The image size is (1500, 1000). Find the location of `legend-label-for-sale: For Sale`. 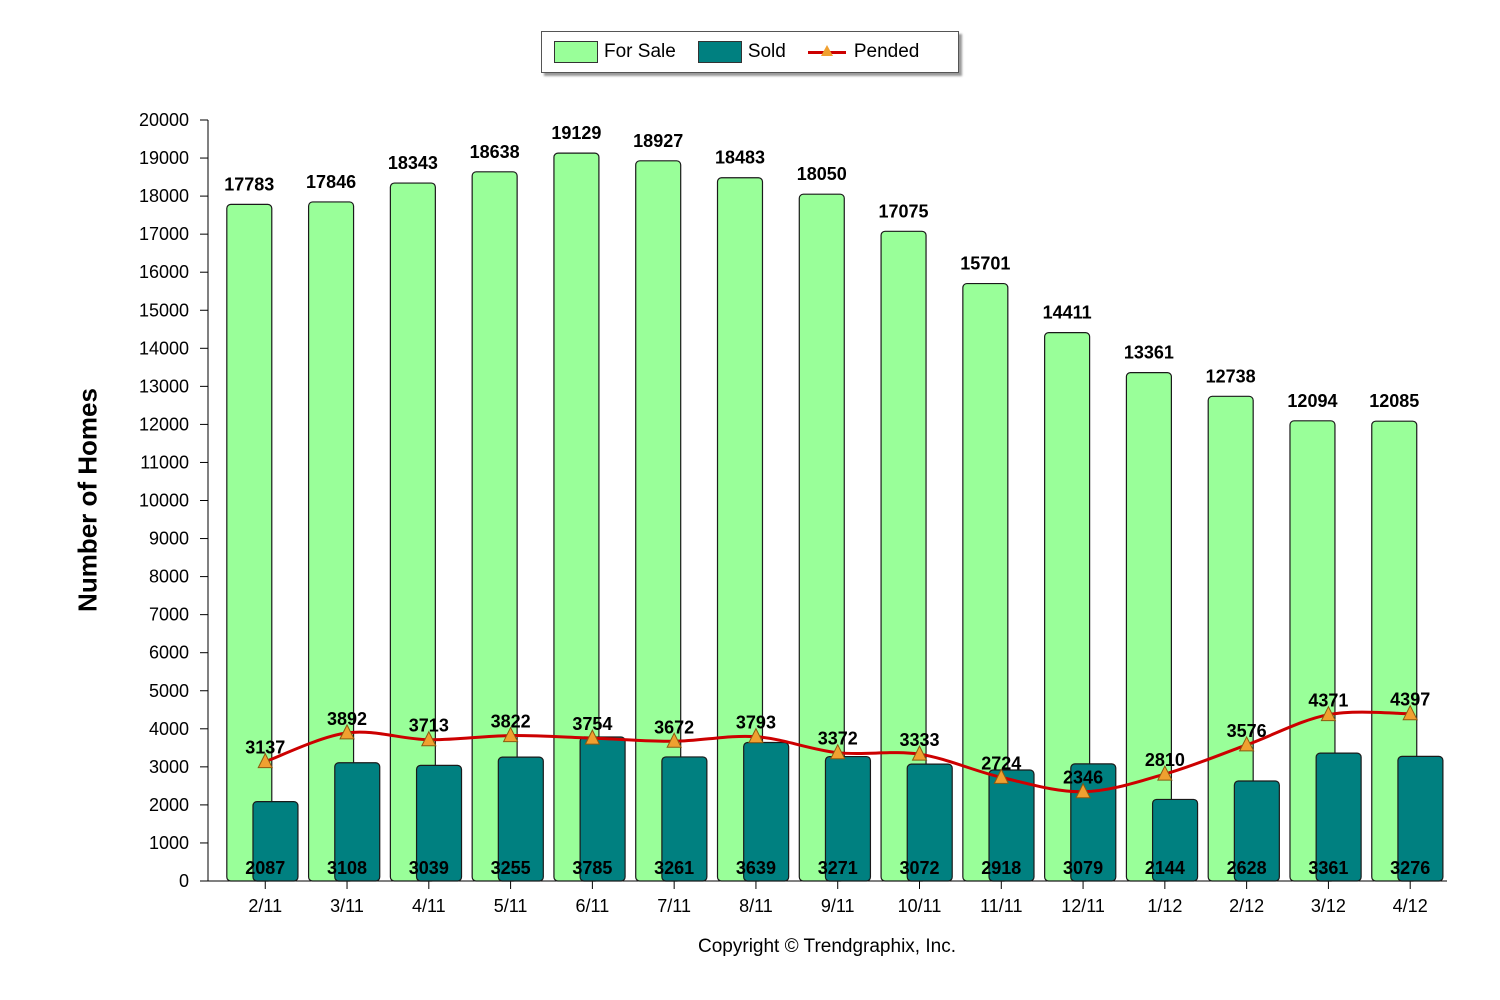

legend-label-for-sale: For Sale is located at coordinates (640, 51).